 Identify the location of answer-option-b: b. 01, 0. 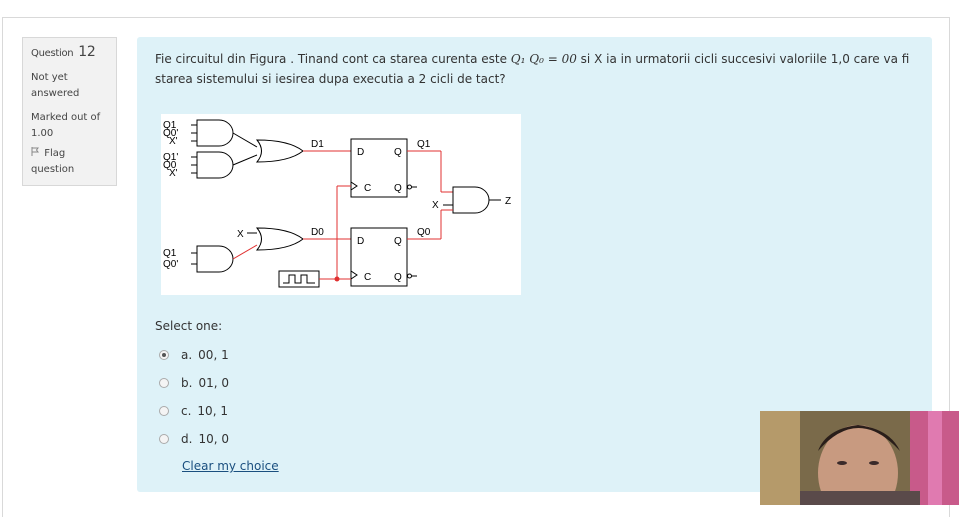
(194, 383).